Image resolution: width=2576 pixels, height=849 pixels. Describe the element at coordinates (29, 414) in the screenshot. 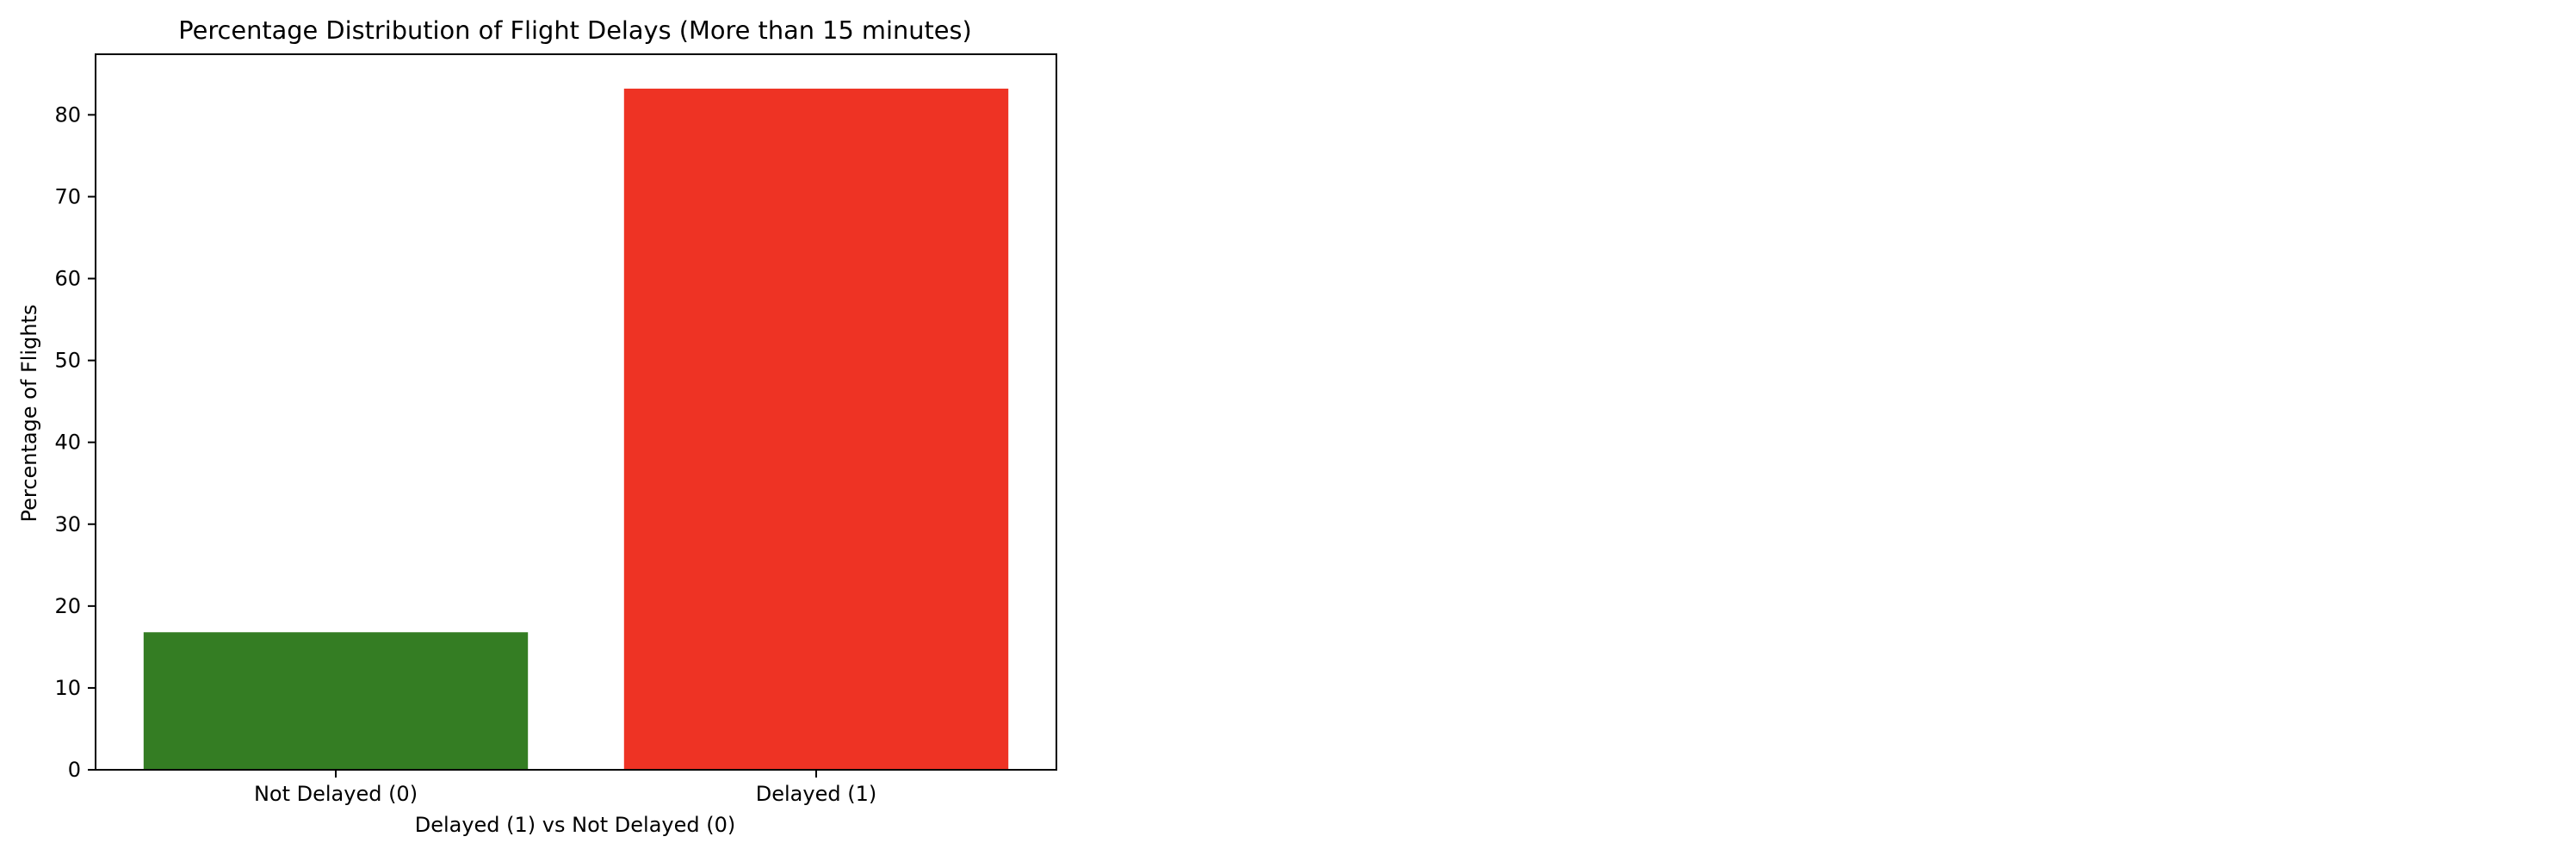

I see `y-axis-label: Percentage of Flights` at that location.